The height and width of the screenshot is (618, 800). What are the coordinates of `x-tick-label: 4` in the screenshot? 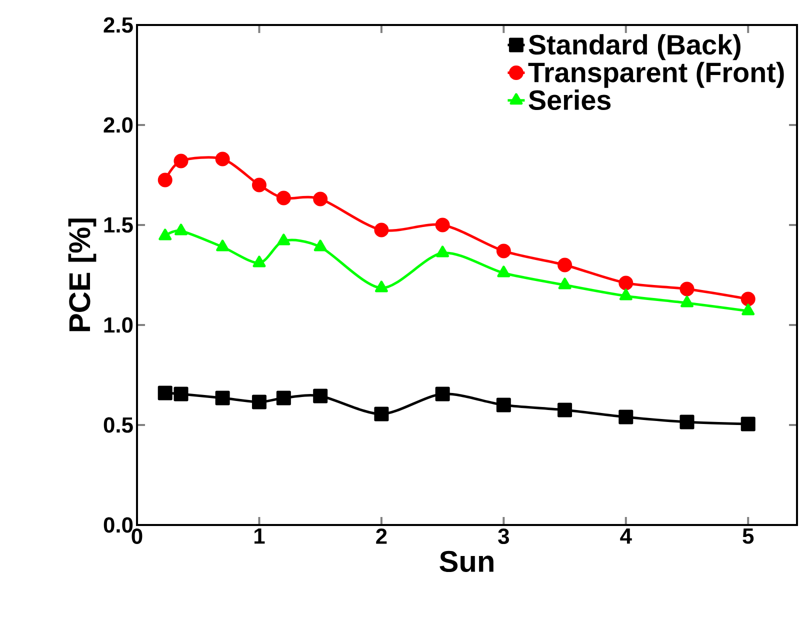 It's located at (626, 536).